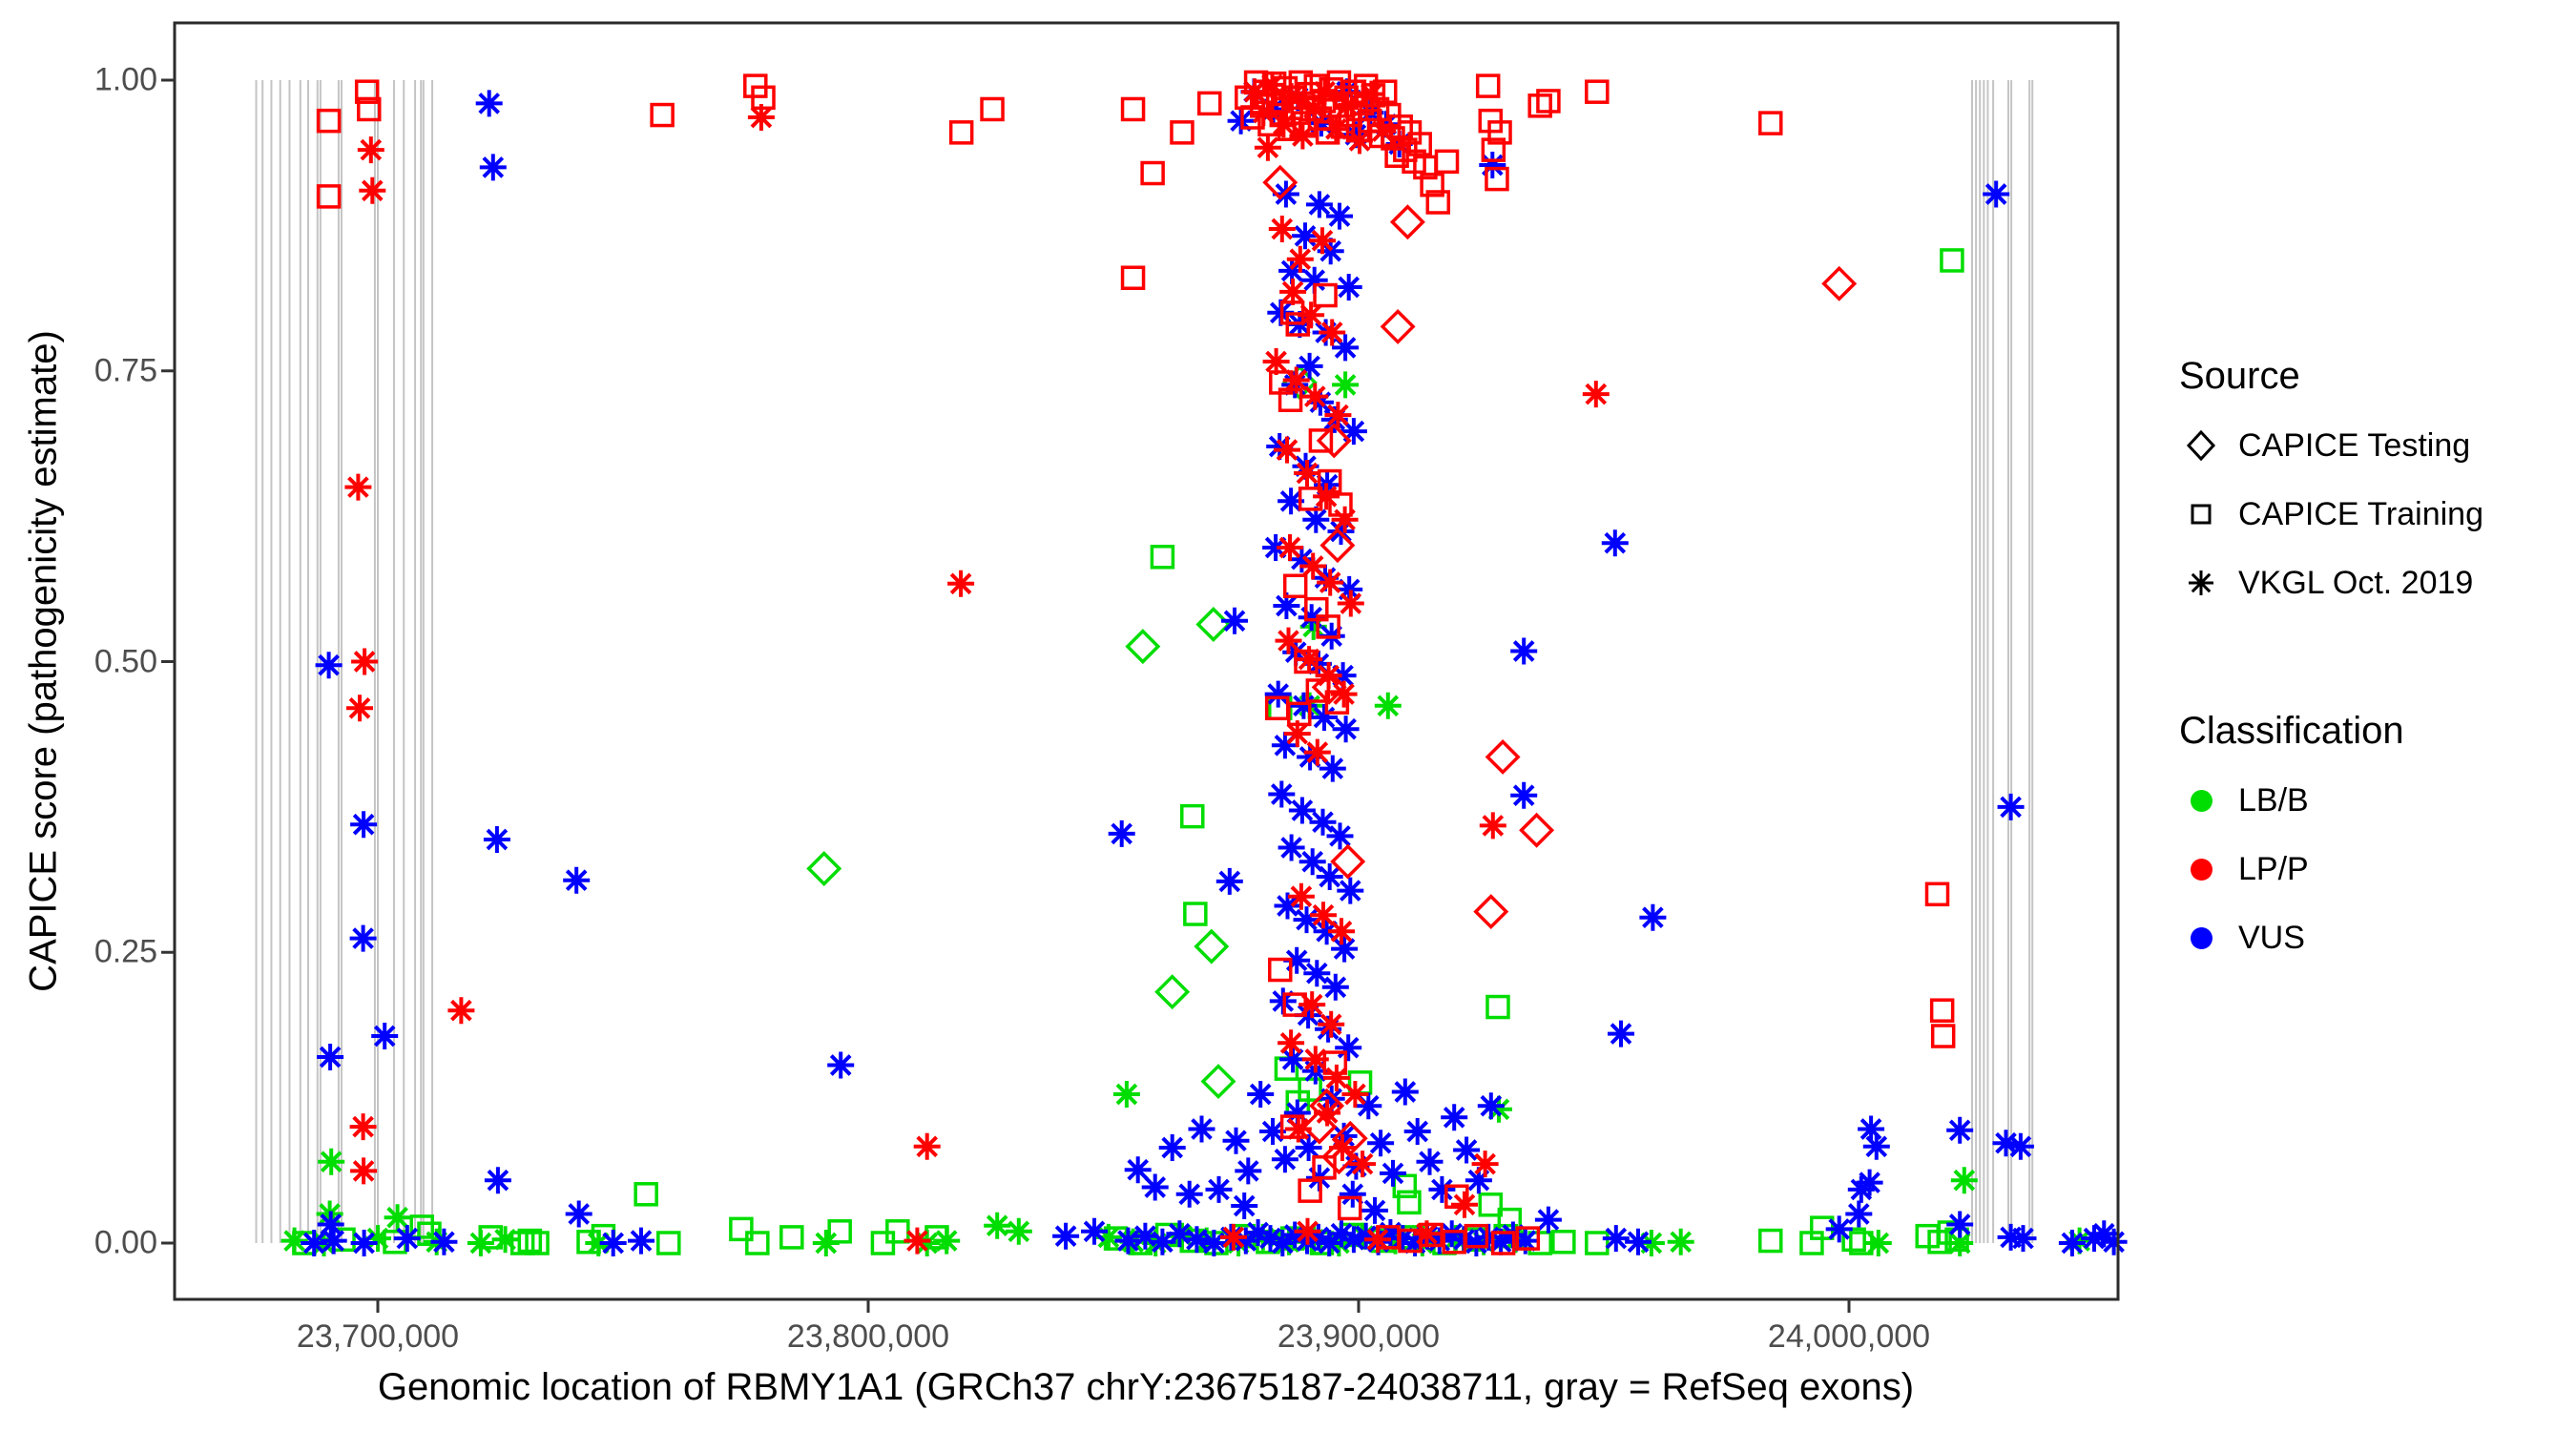  I want to click on y-tick-0.75: 0.75, so click(125, 370).